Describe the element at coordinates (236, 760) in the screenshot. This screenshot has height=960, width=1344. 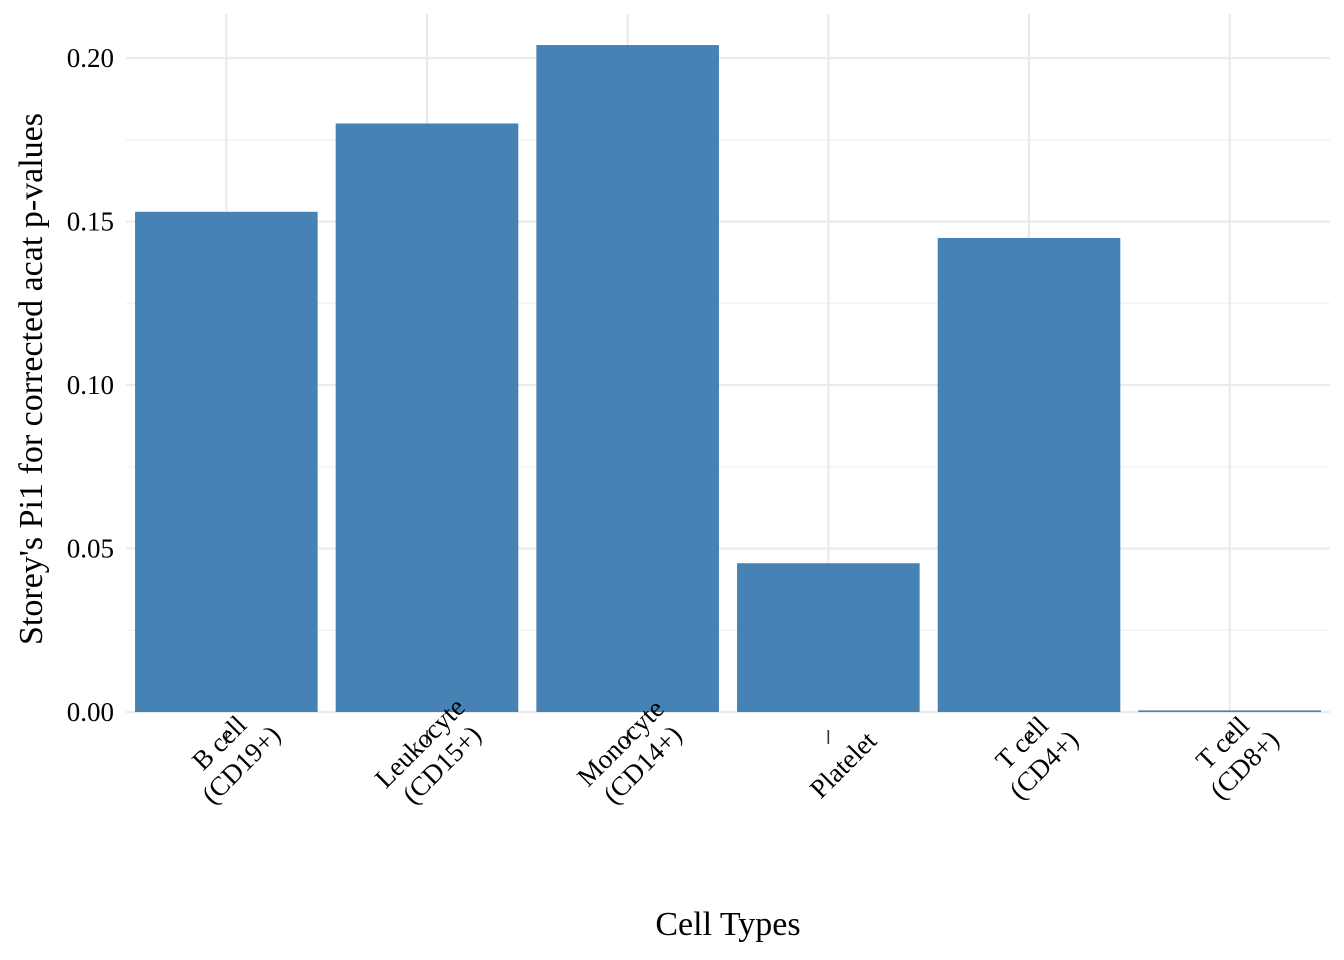
I see `x-tick-label: B cell(CD19+)` at that location.